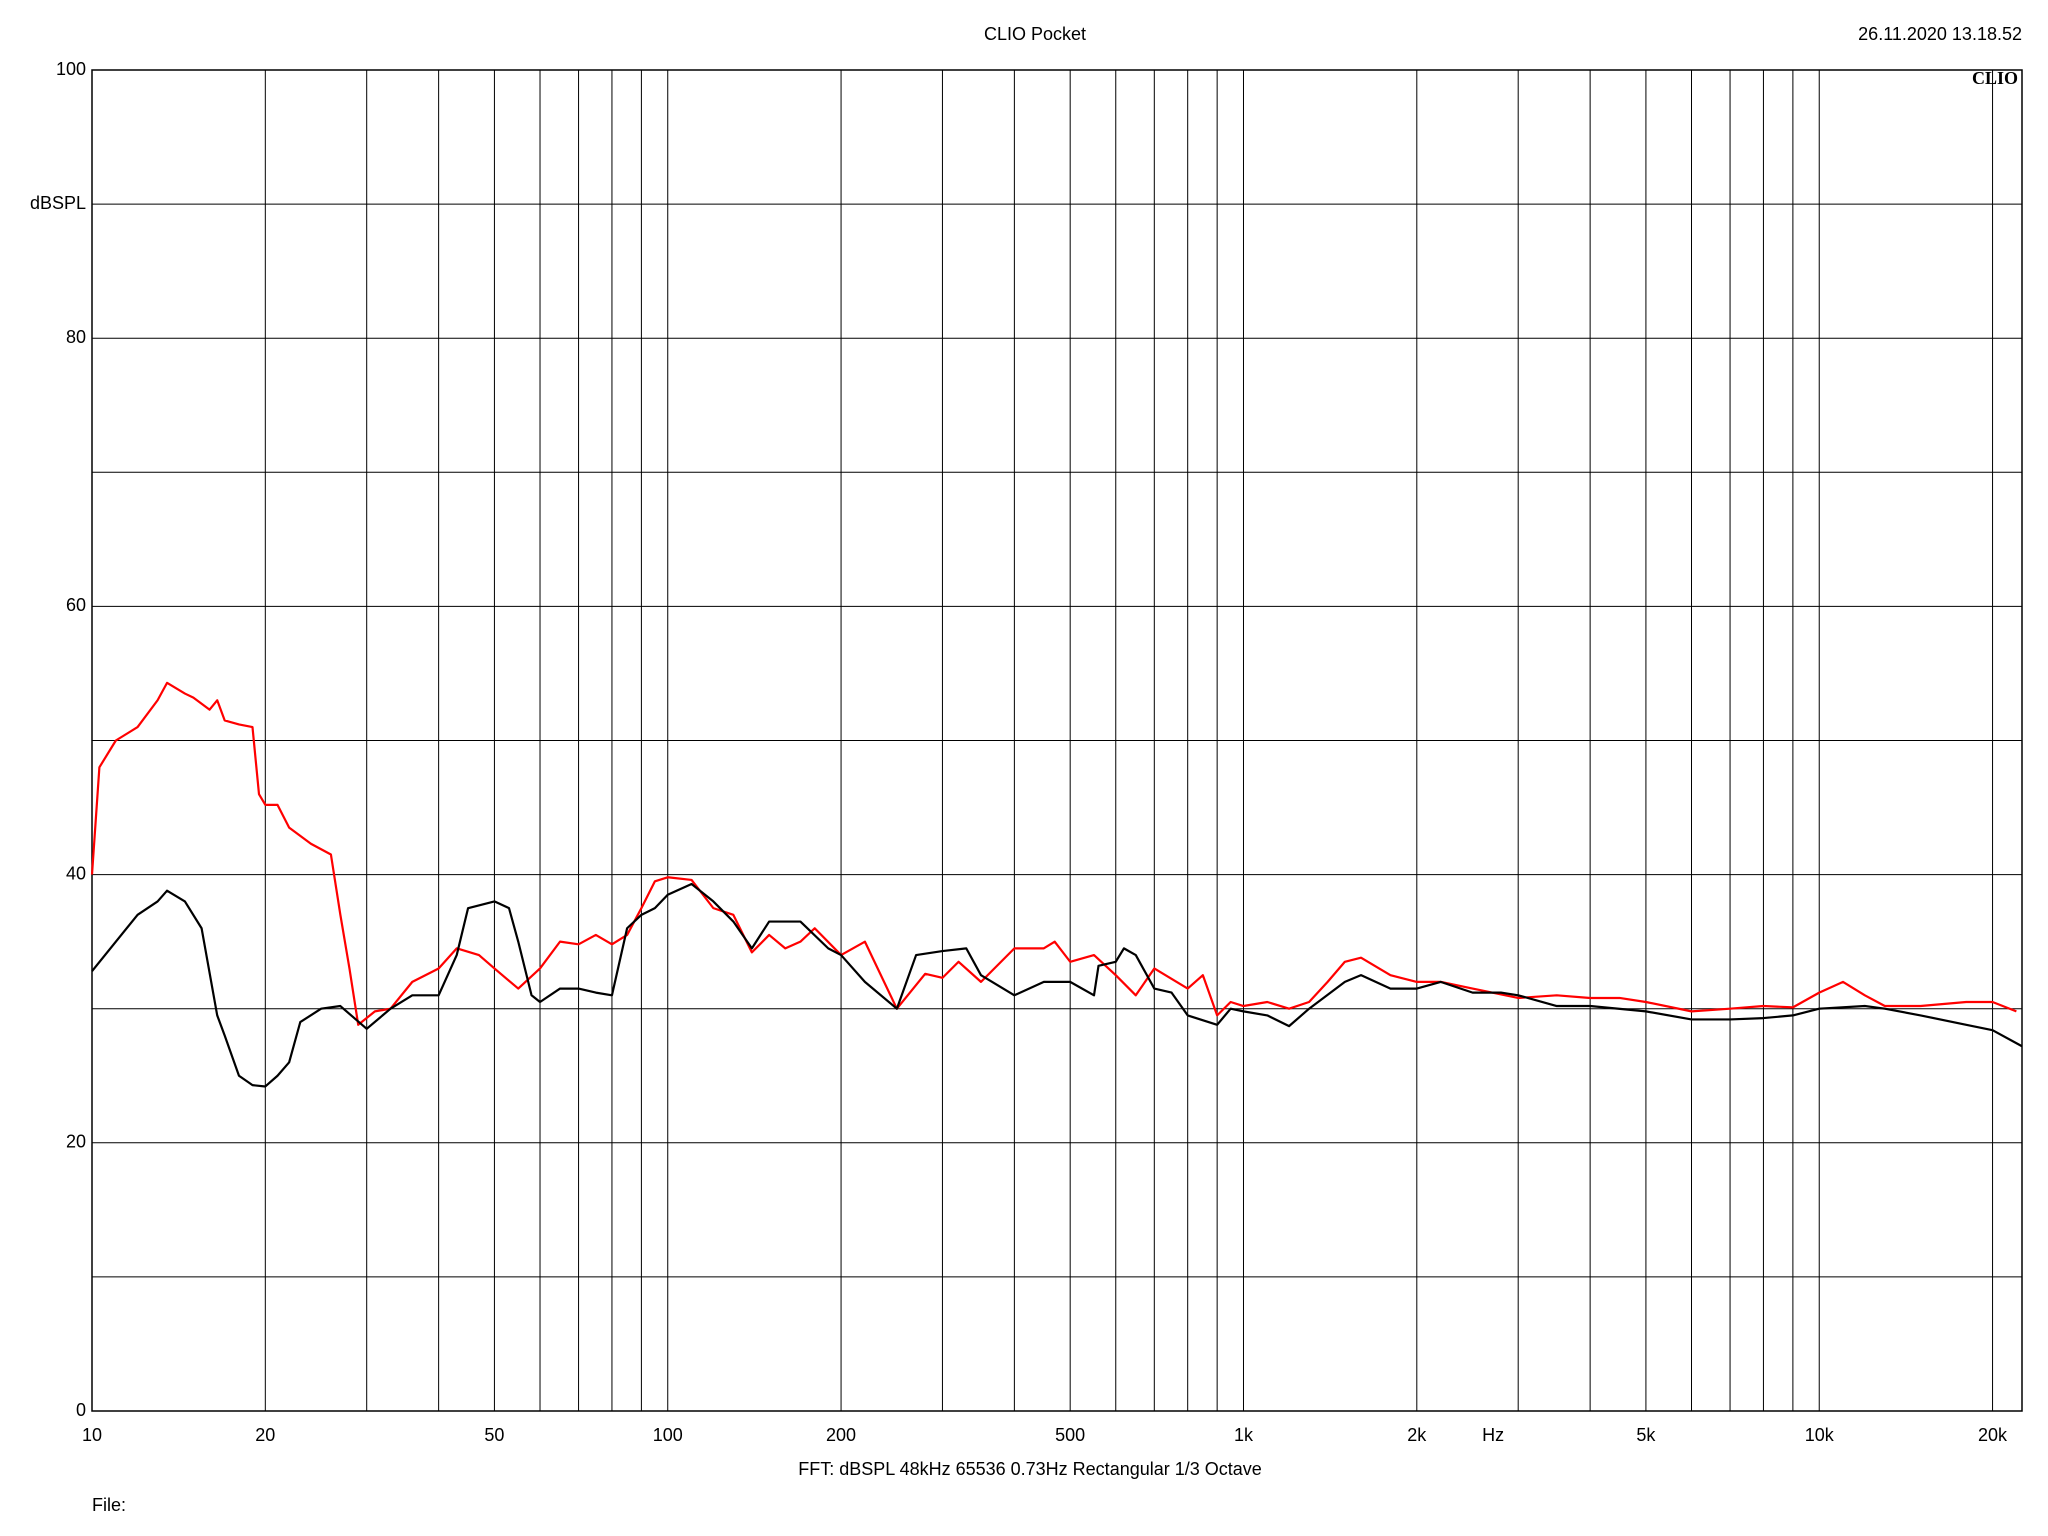 This screenshot has height=1536, width=2048. I want to click on x-tick-label: 1k, so click(1244, 1435).